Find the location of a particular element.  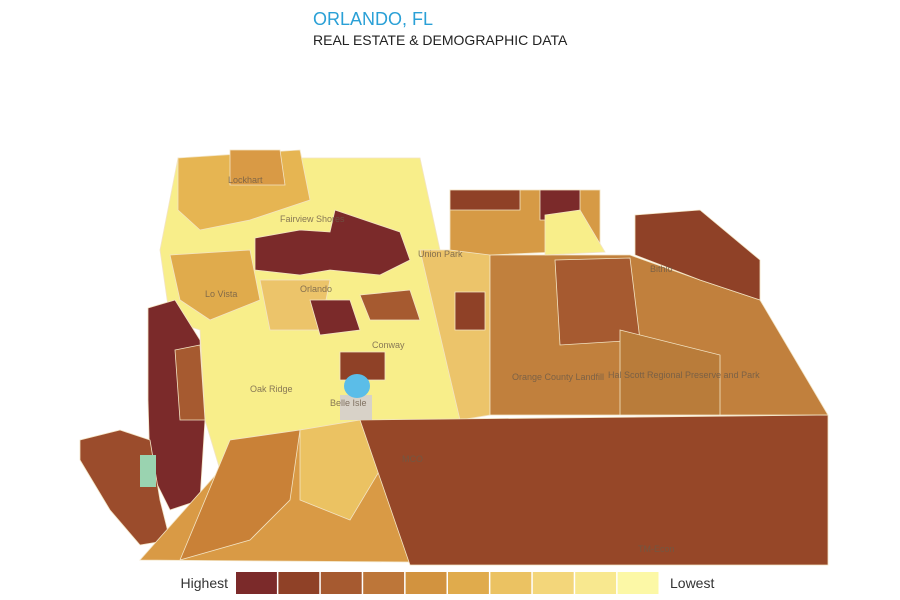

map-label: Lockhart is located at coordinates (245, 180).